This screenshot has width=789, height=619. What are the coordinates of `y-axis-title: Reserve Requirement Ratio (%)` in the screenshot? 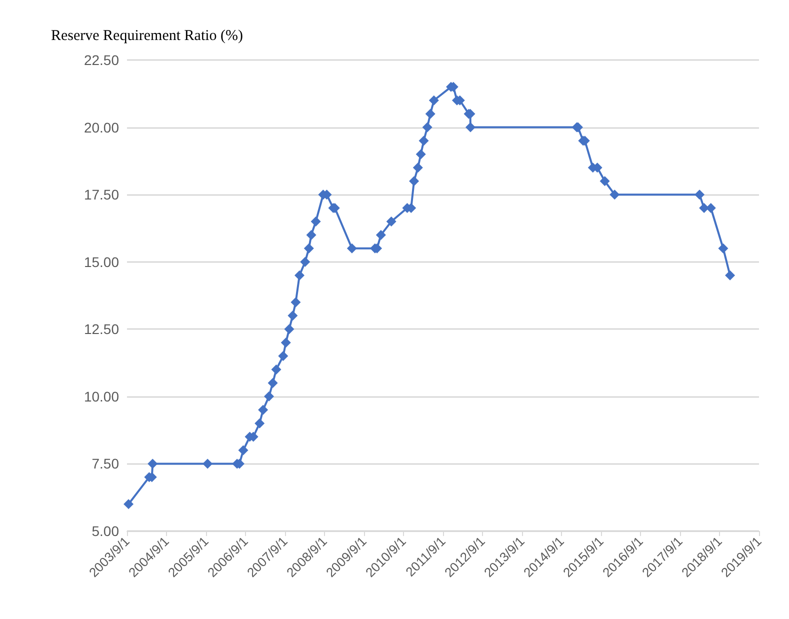 It's located at (147, 36).